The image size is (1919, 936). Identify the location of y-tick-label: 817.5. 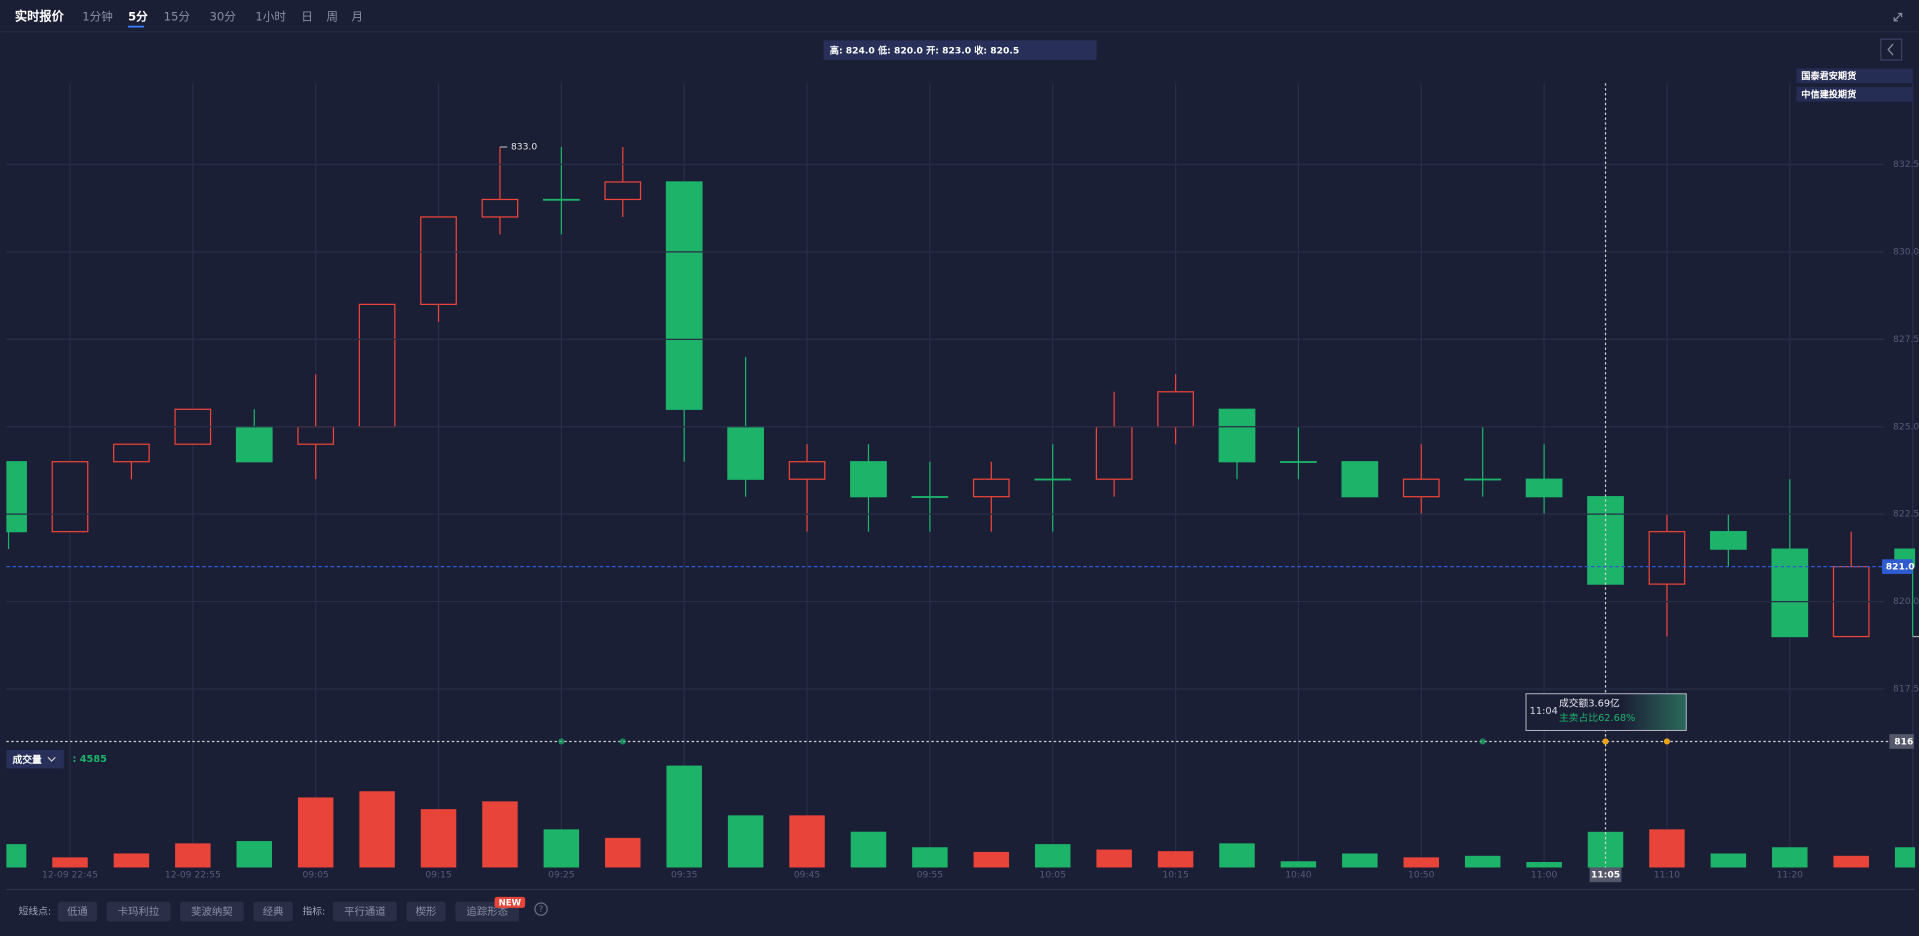
(1906, 689).